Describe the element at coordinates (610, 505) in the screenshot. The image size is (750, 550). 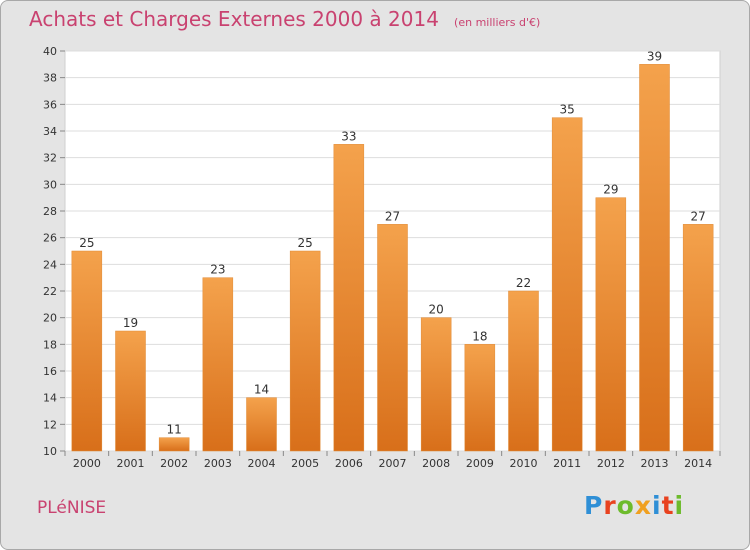
I see `logo-letter: r` at that location.